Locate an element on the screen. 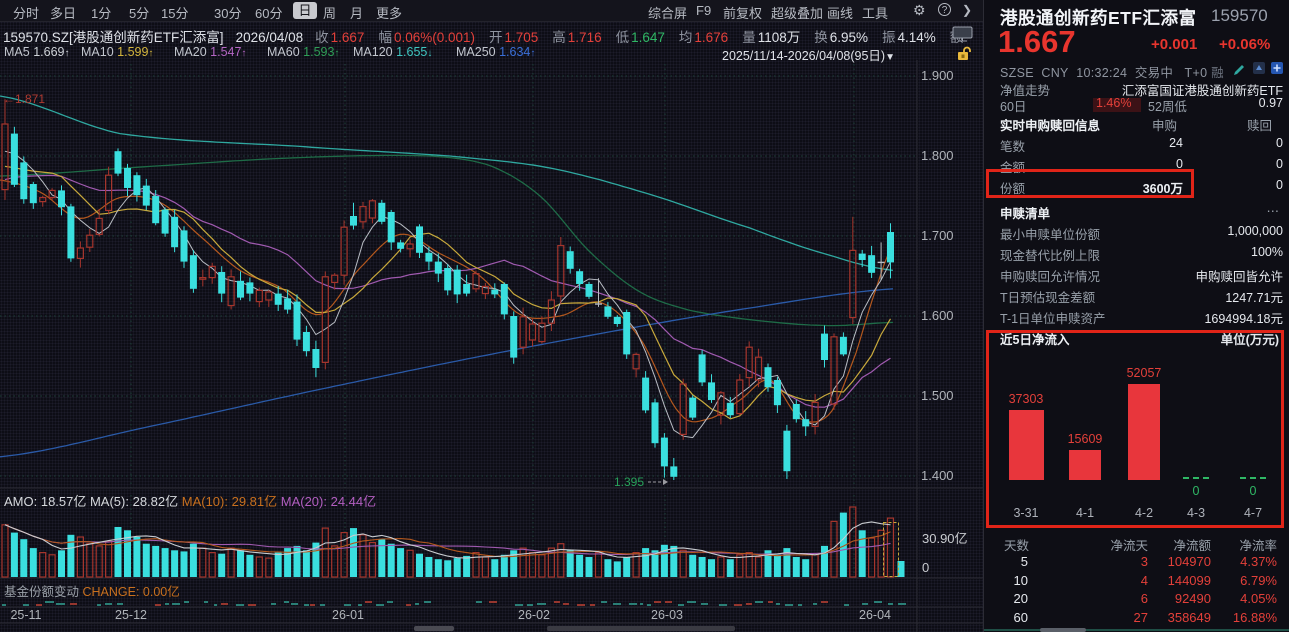 This screenshot has width=1289, height=632. svg-text: 26-03 is located at coordinates (667, 615).